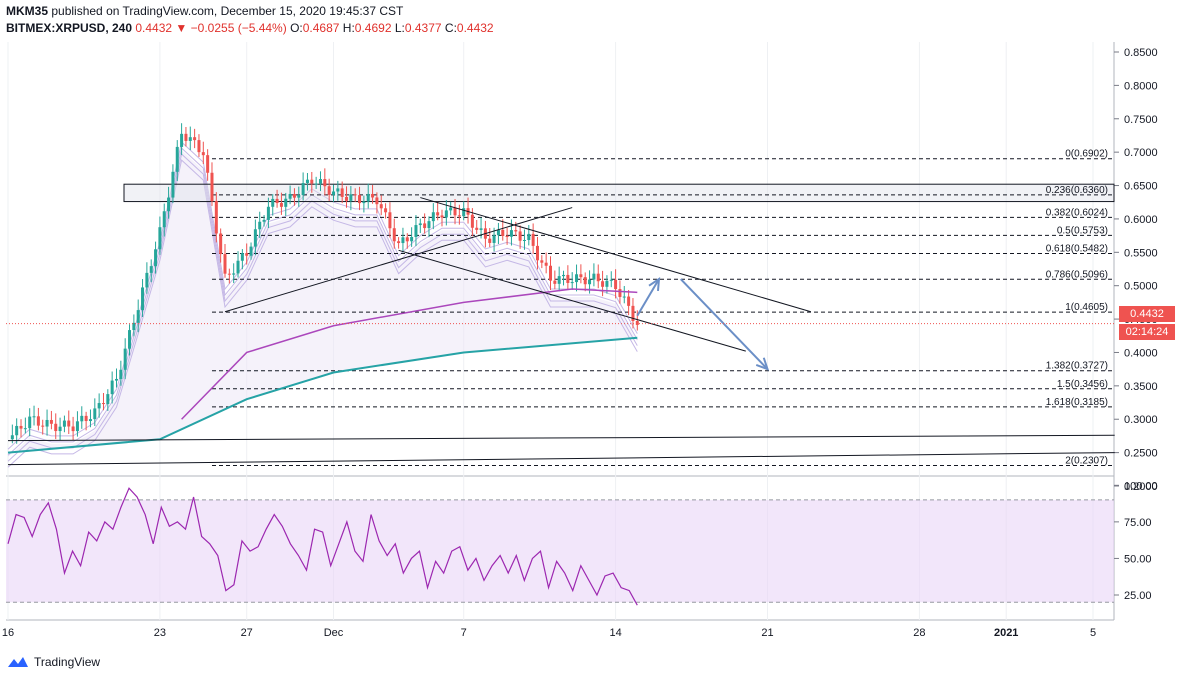 This screenshot has height=682, width=1188. What do you see at coordinates (296, 28) in the screenshot?
I see `open-label: O:` at bounding box center [296, 28].